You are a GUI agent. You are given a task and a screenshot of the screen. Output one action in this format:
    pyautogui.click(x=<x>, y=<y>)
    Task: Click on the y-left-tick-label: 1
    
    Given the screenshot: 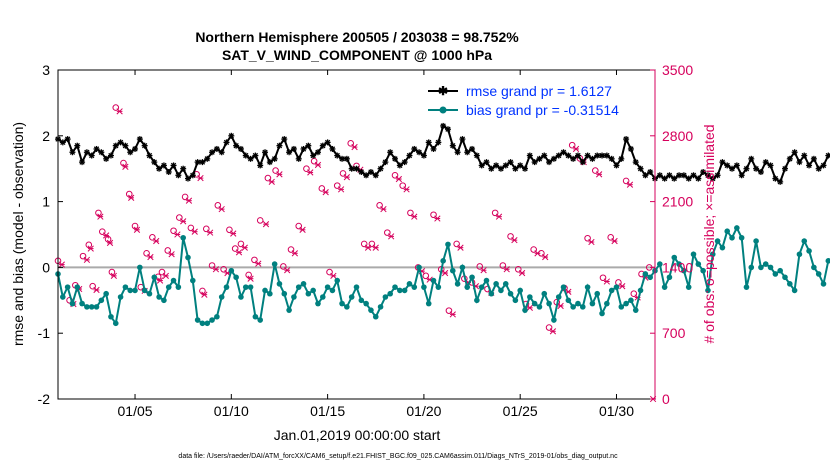 What is the action you would take?
    pyautogui.click(x=46, y=202)
    